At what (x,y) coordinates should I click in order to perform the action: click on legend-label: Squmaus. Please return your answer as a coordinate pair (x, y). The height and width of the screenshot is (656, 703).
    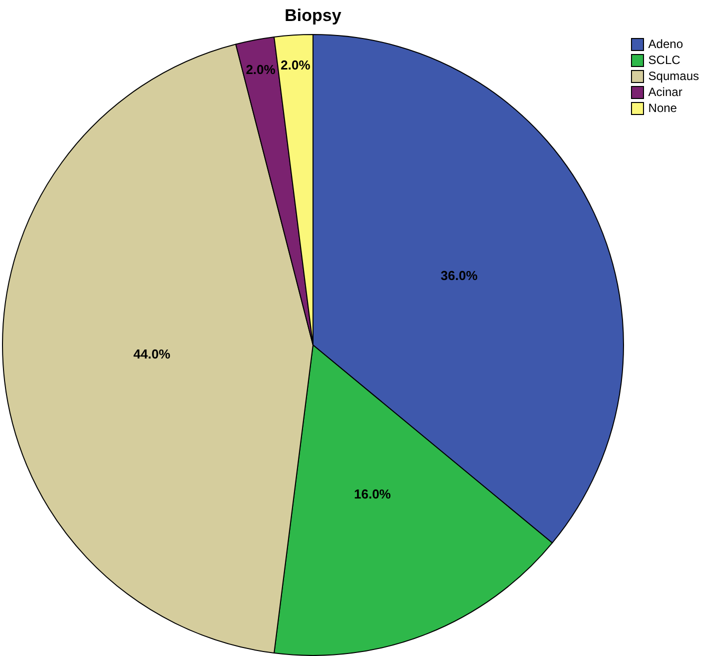
    Looking at the image, I should click on (673, 76).